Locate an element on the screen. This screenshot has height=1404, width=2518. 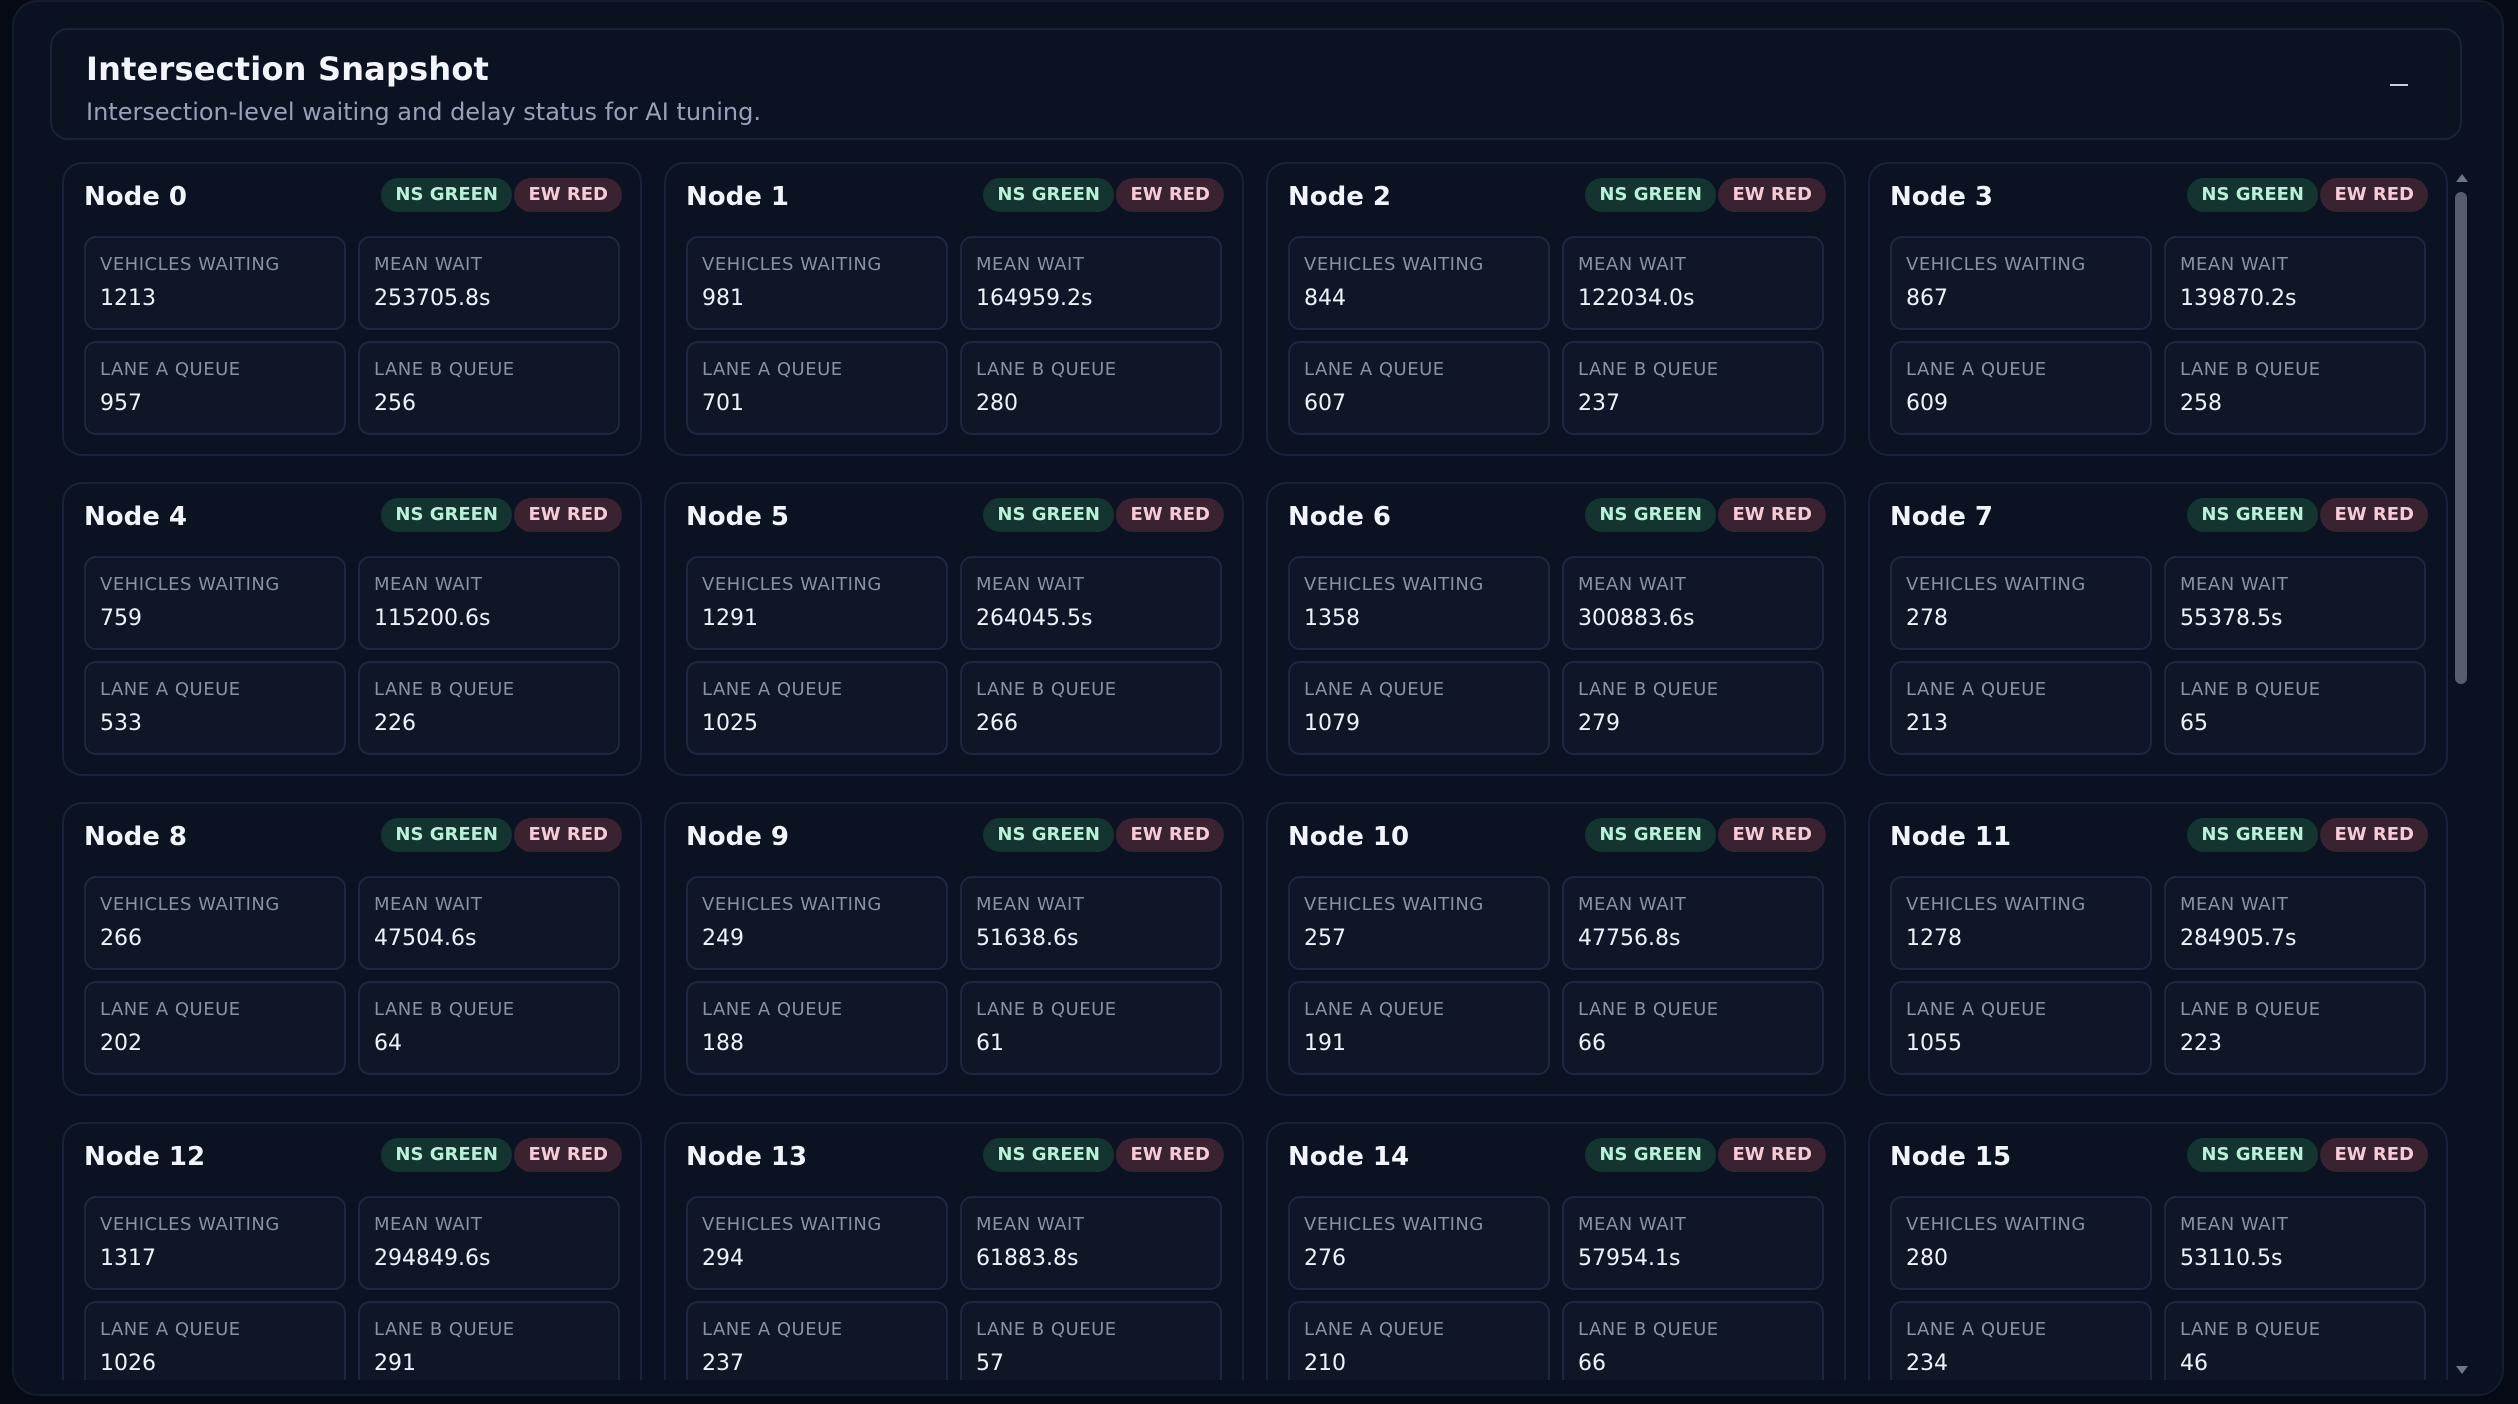
metric-value: 759 is located at coordinates (121, 618).